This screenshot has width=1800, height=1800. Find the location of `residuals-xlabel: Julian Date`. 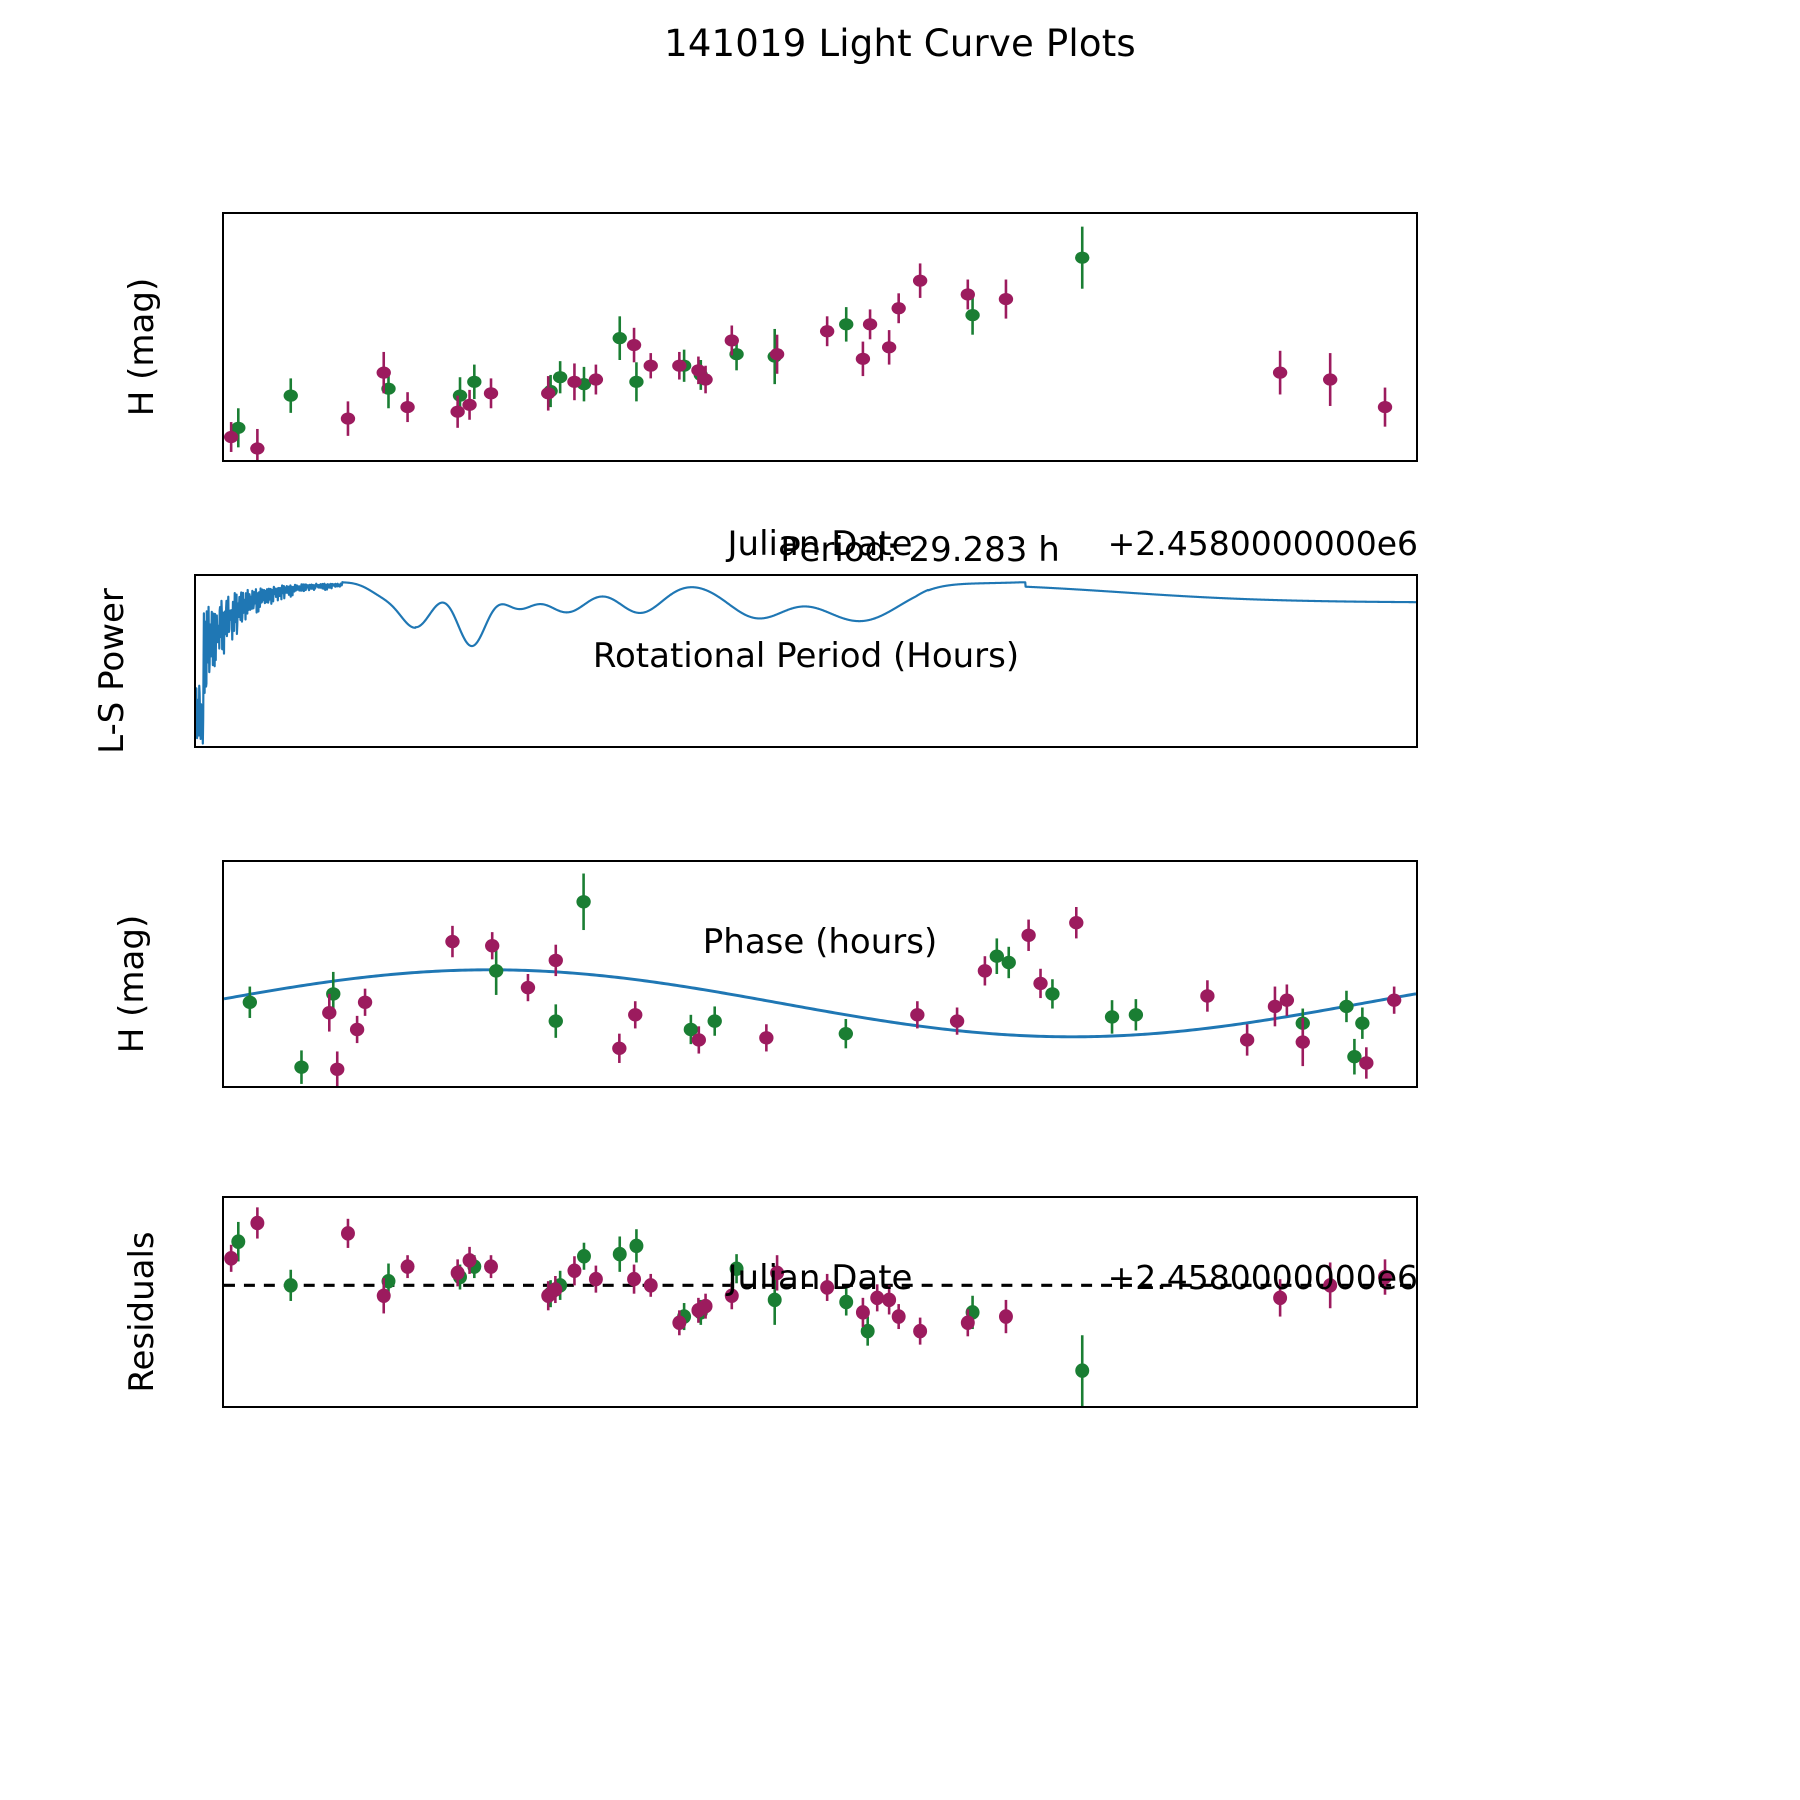

residuals-xlabel: Julian Date is located at coordinates (820, 1278).